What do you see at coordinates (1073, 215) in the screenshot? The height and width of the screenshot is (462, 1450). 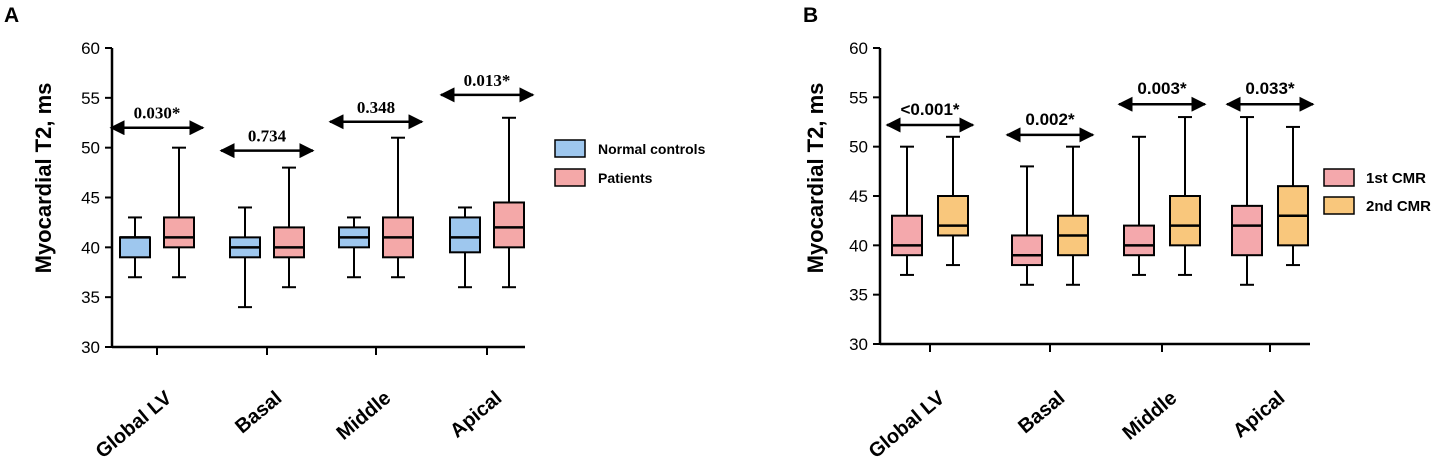 I see `box-b-2nd-cmr-basal` at bounding box center [1073, 215].